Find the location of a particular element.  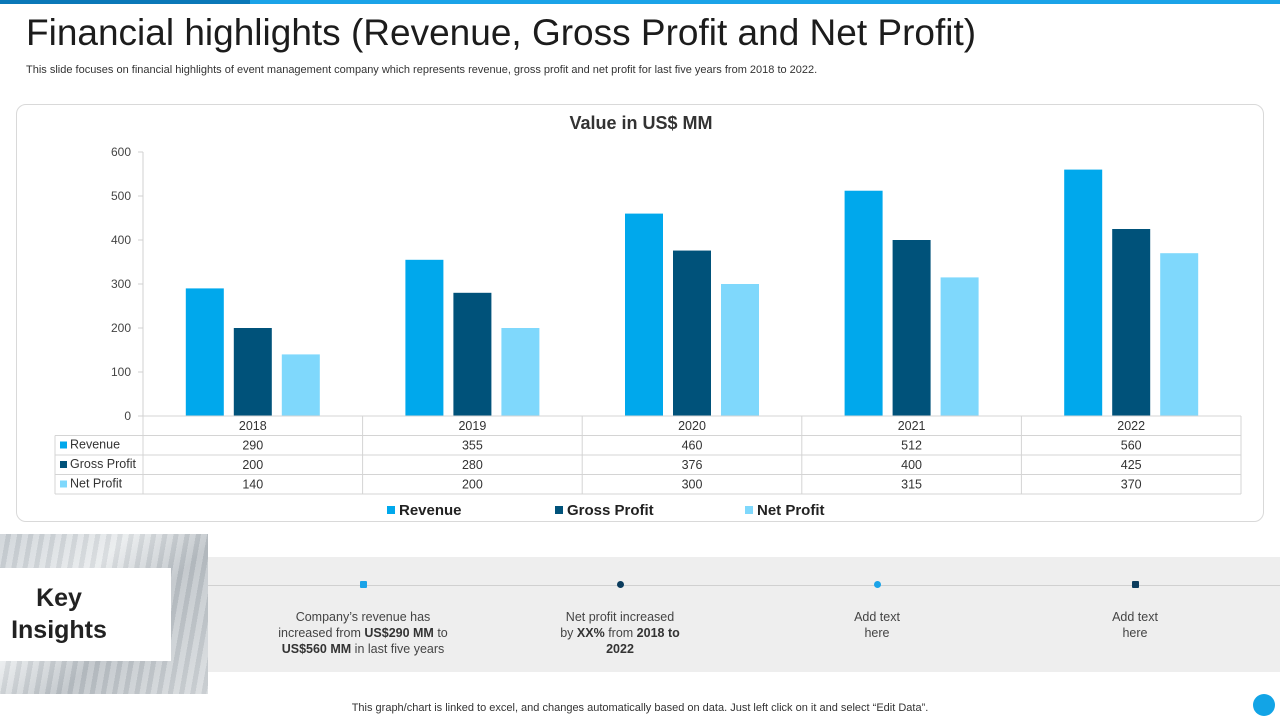

y-tick-label: 200 is located at coordinates (121, 328).